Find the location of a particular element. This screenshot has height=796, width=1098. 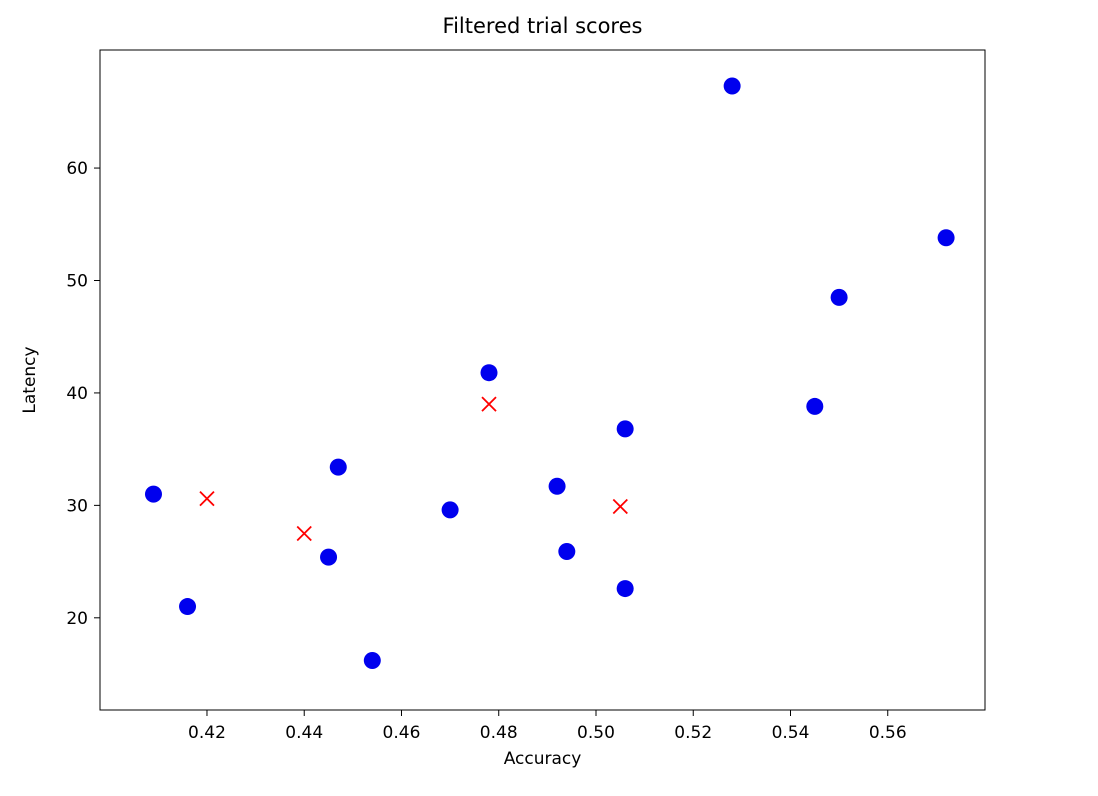

y-tick-label: 50 is located at coordinates (77, 281).